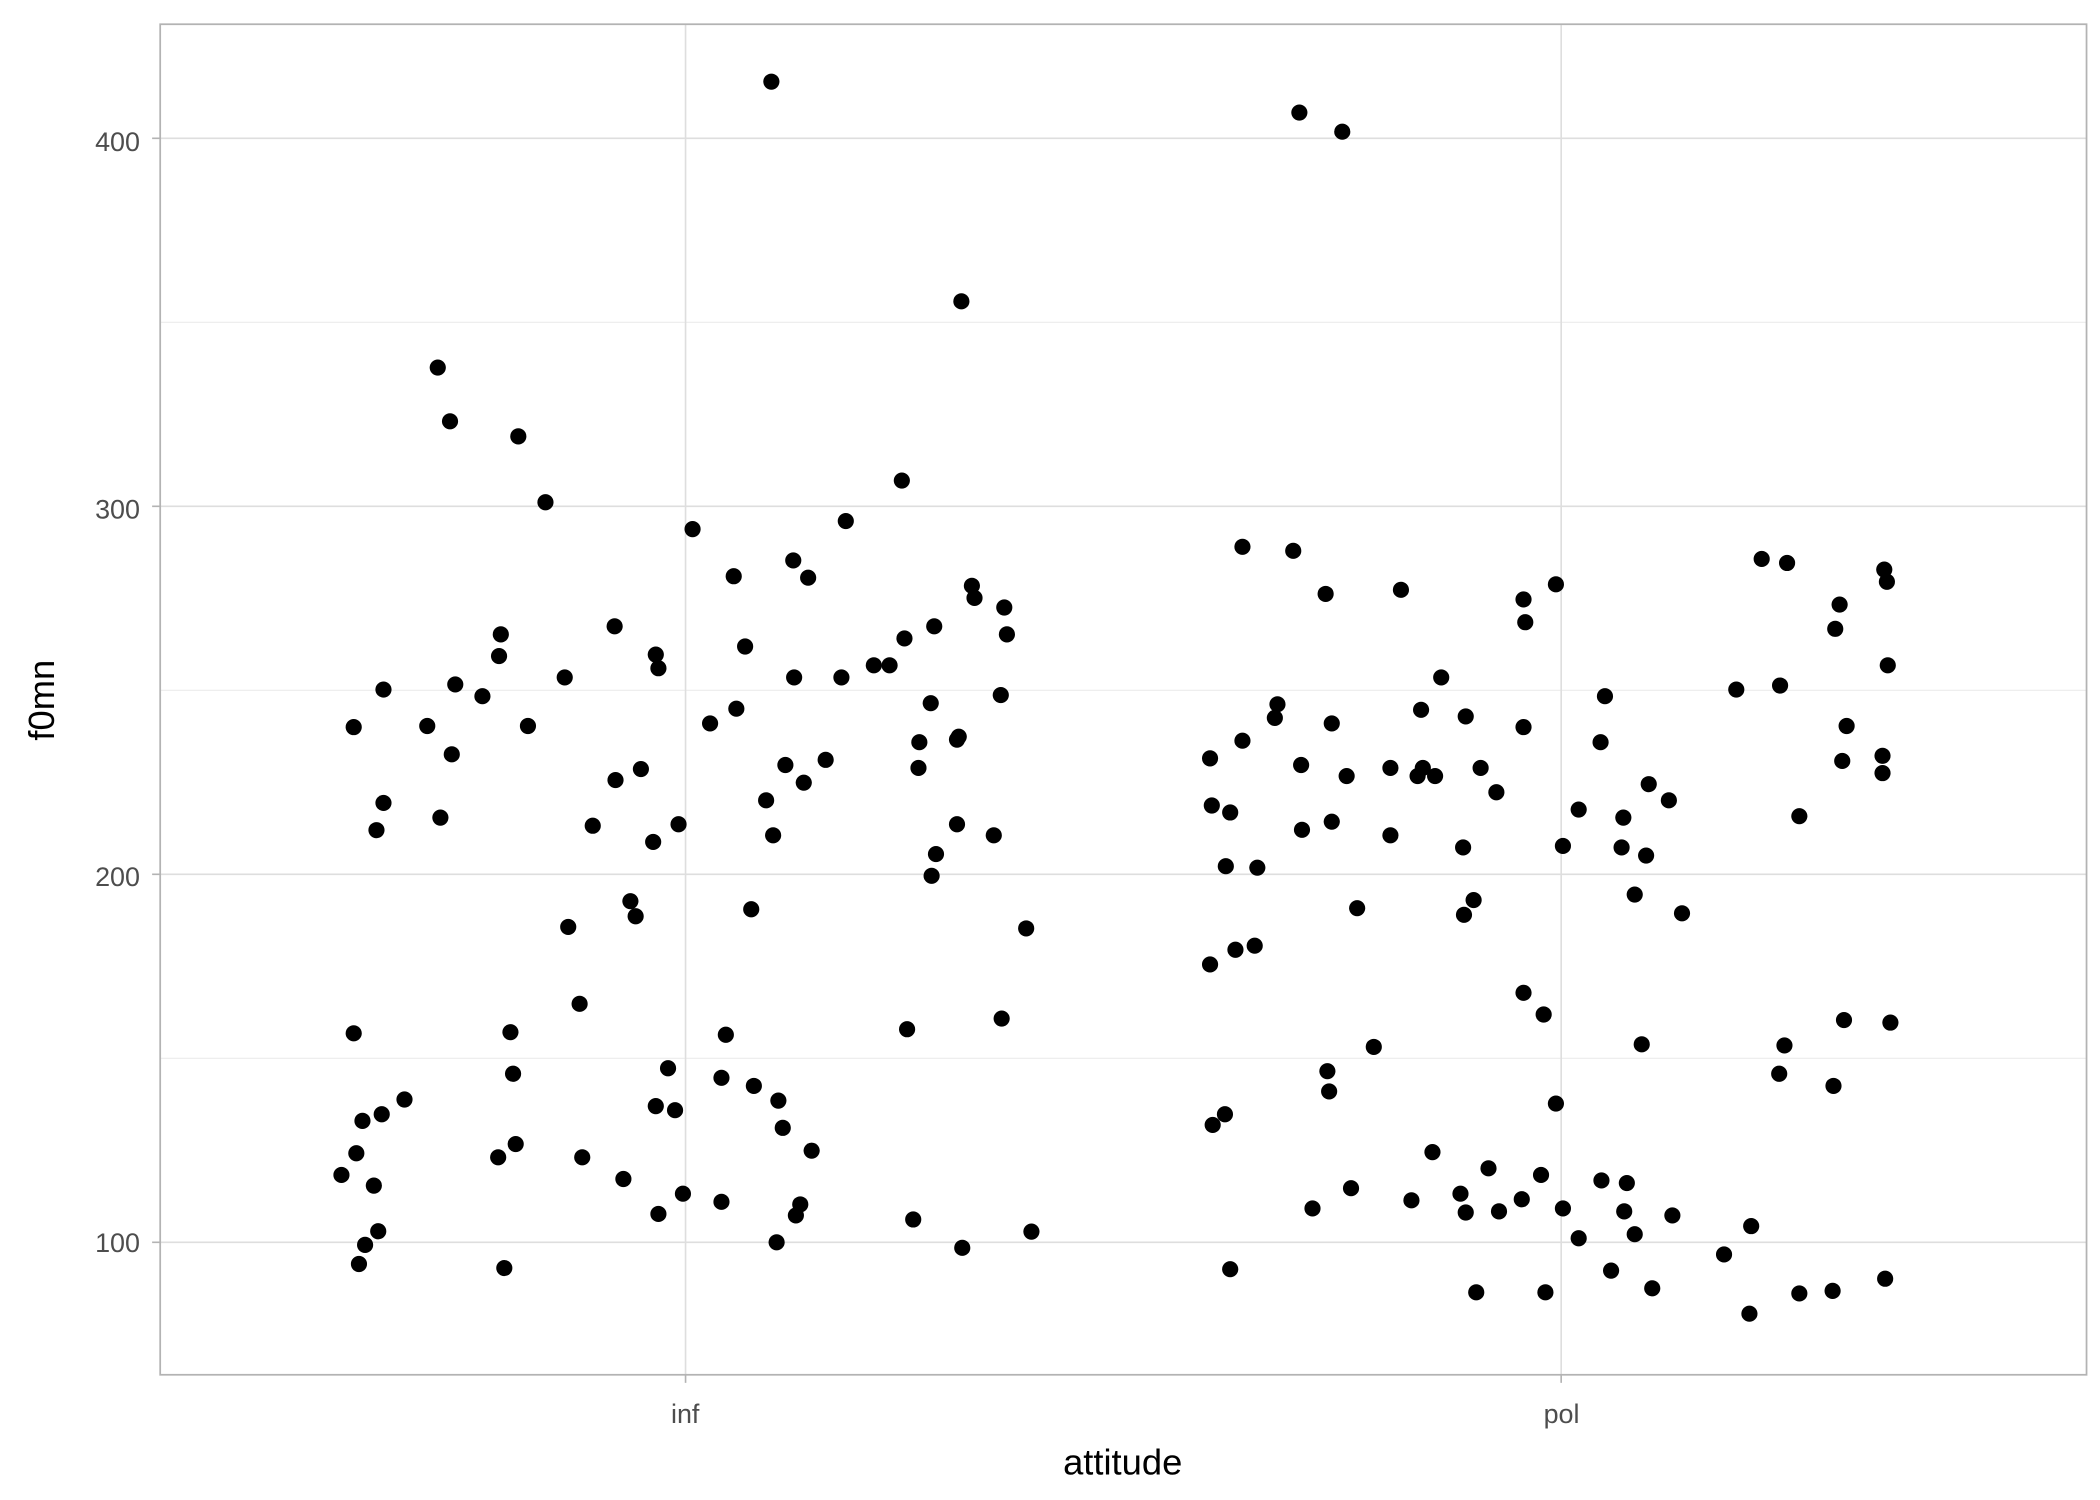 Image resolution: width=2100 pixels, height=1500 pixels. What do you see at coordinates (1122, 1461) in the screenshot?
I see `x-axis-title: attitude` at bounding box center [1122, 1461].